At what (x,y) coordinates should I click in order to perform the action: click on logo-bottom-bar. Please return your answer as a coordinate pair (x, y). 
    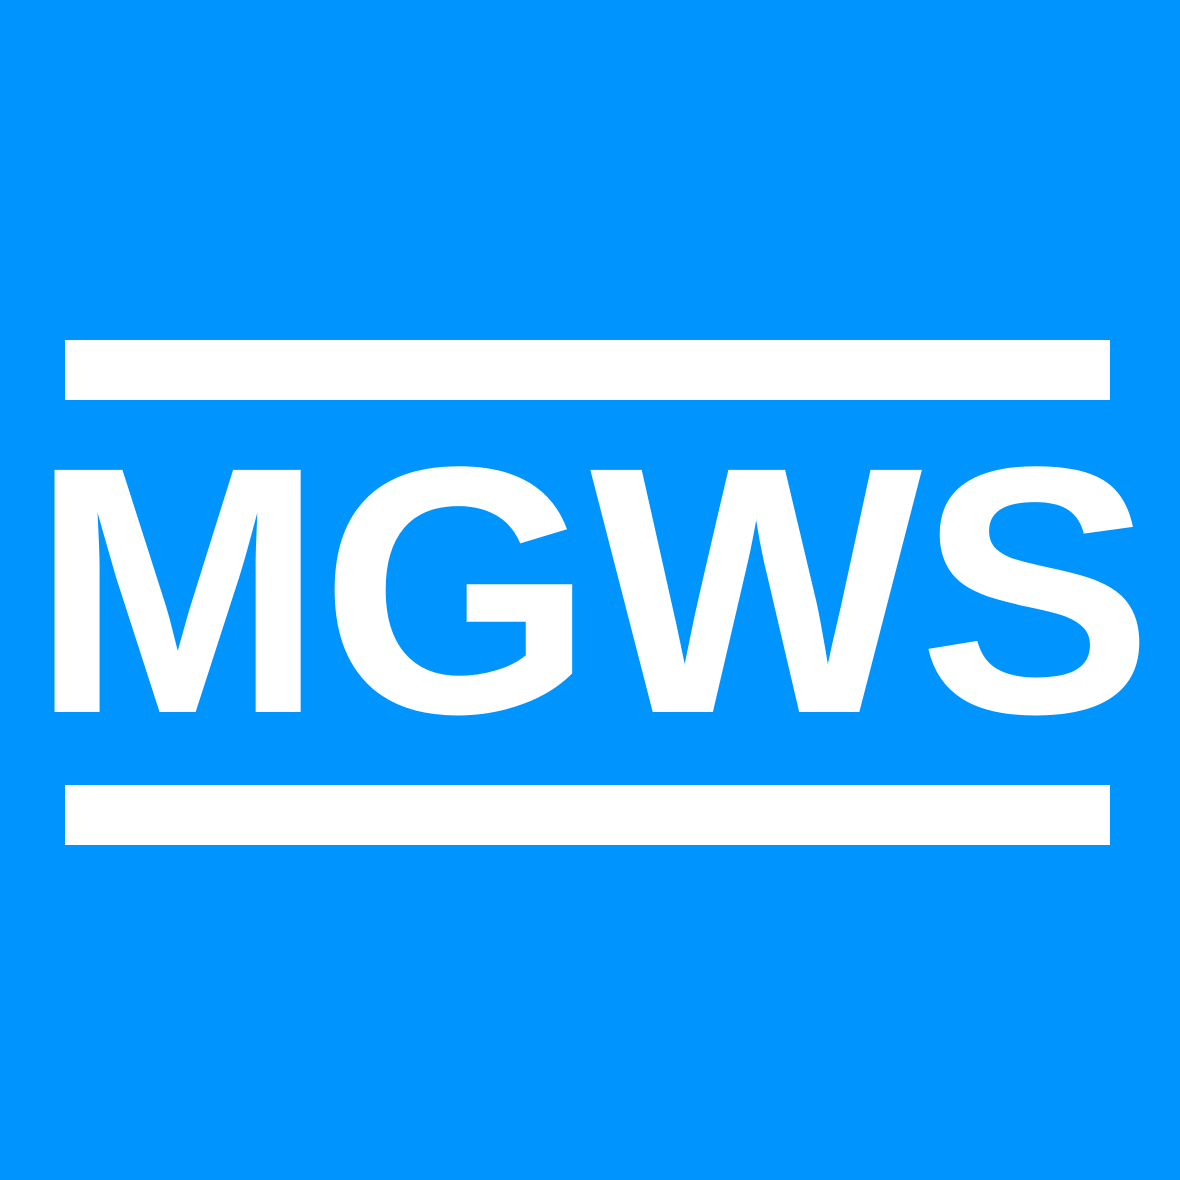
    Looking at the image, I should click on (587, 815).